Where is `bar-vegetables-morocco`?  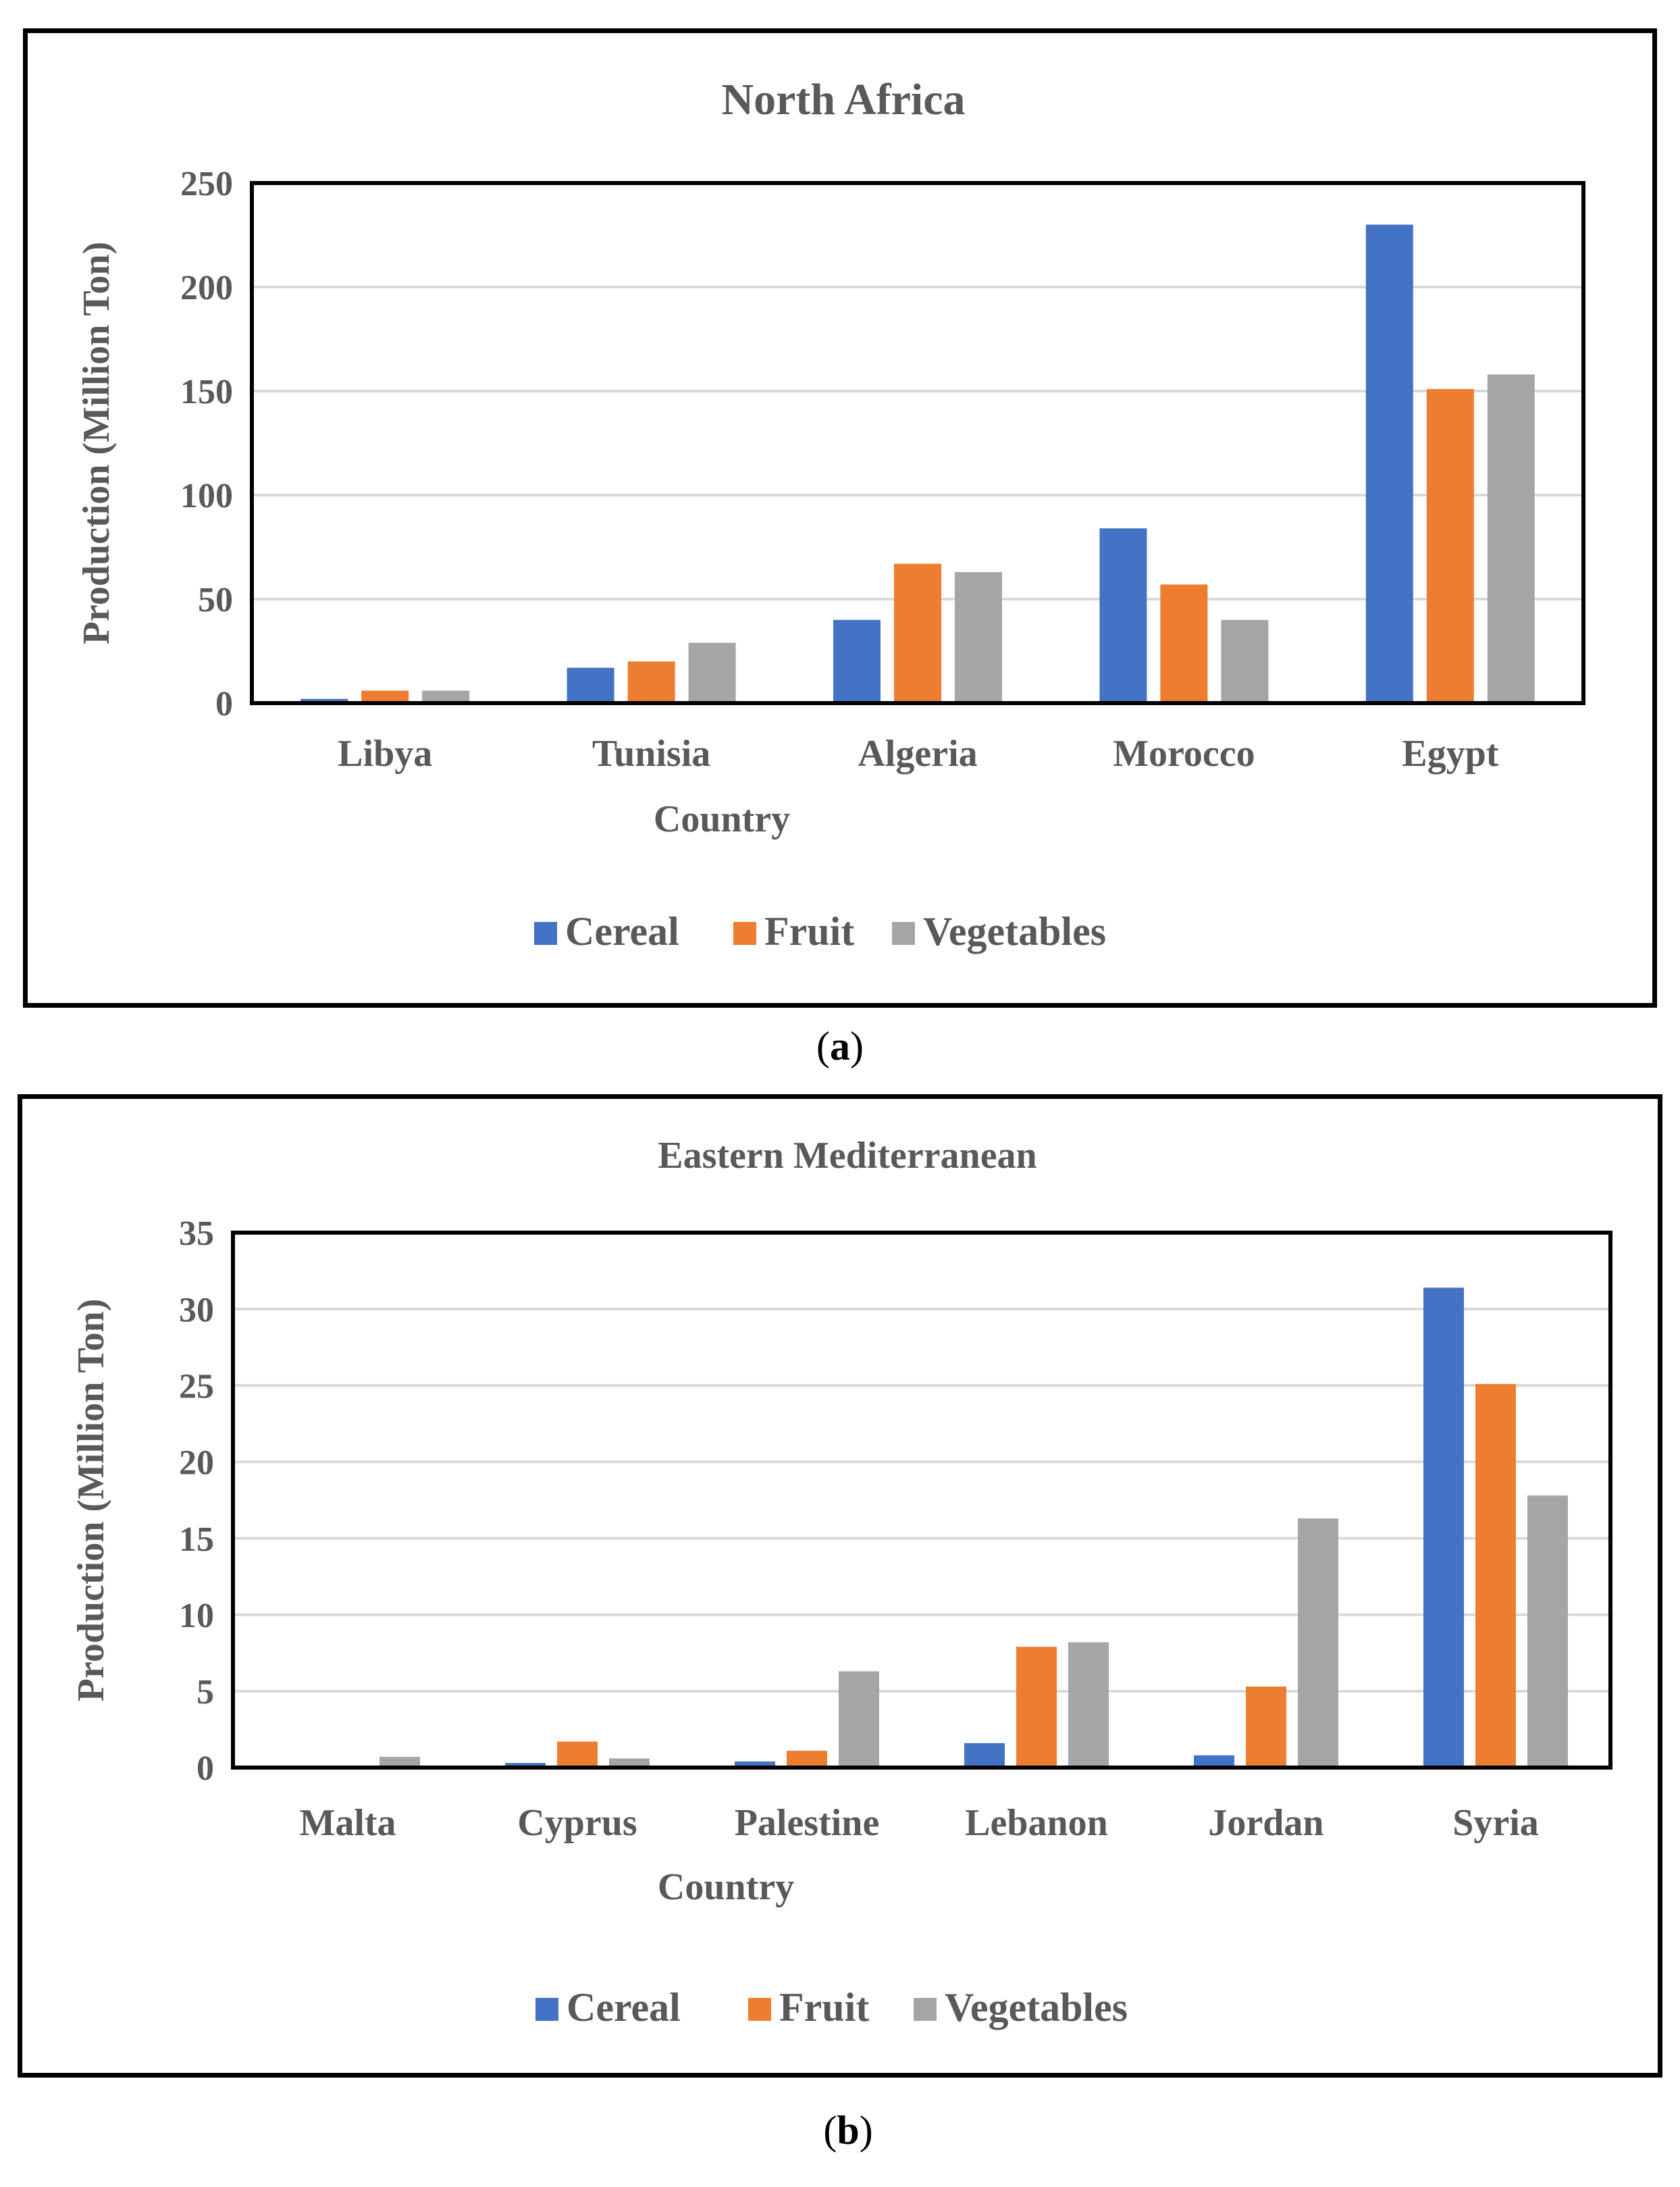 bar-vegetables-morocco is located at coordinates (1245, 661).